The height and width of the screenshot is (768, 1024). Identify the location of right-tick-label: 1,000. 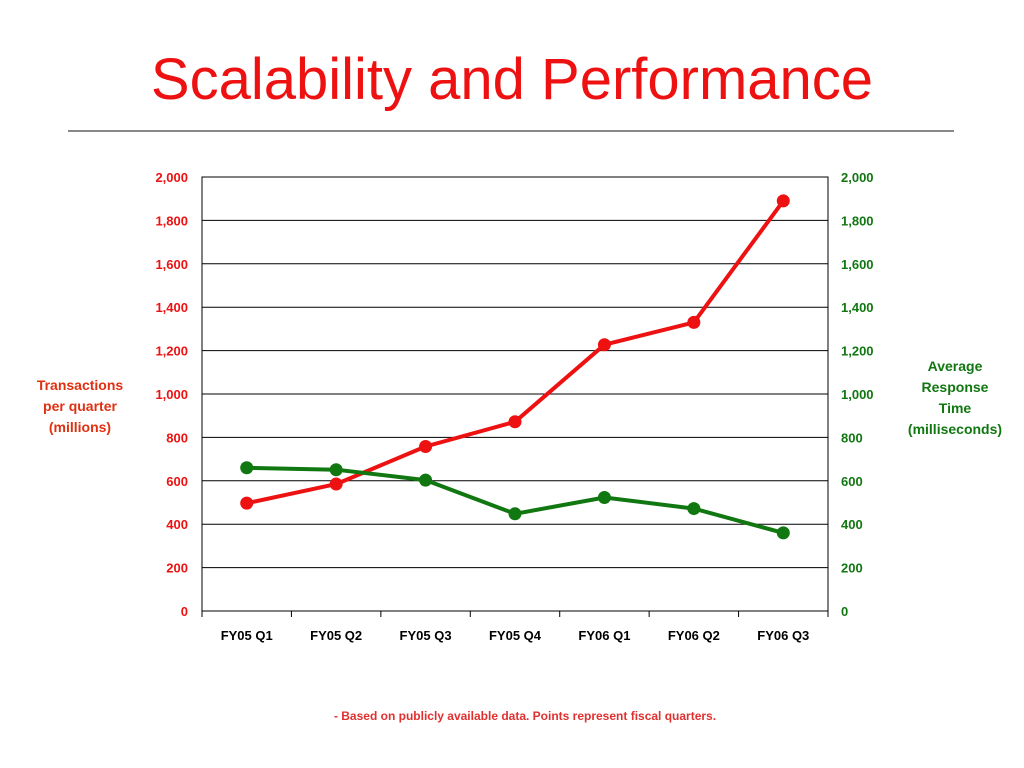
(857, 394).